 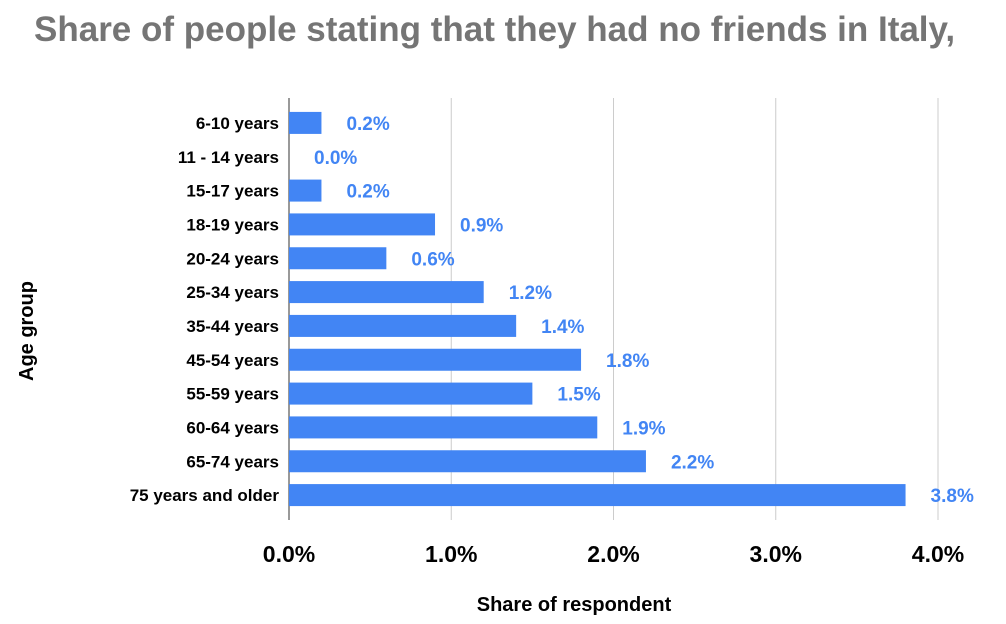 I want to click on data-label: 1.5%, so click(x=578, y=395).